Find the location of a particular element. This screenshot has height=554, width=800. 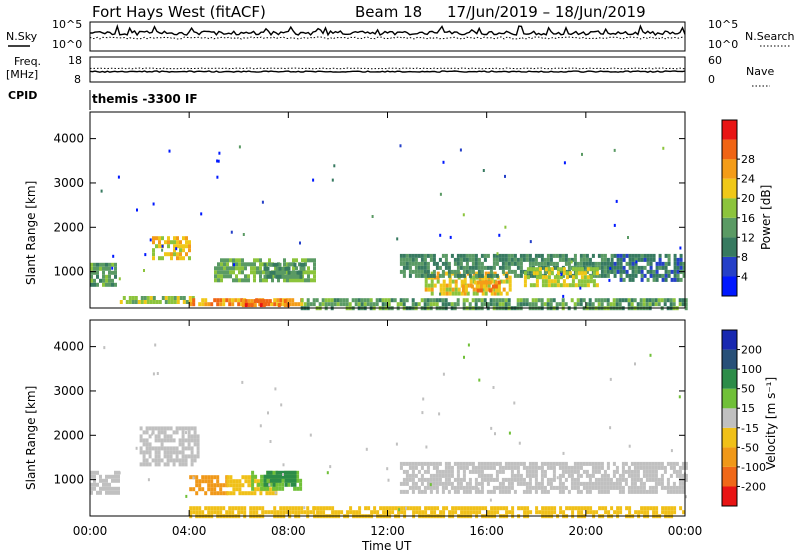

power-colorbar-label: Power [dB] is located at coordinates (766, 217).